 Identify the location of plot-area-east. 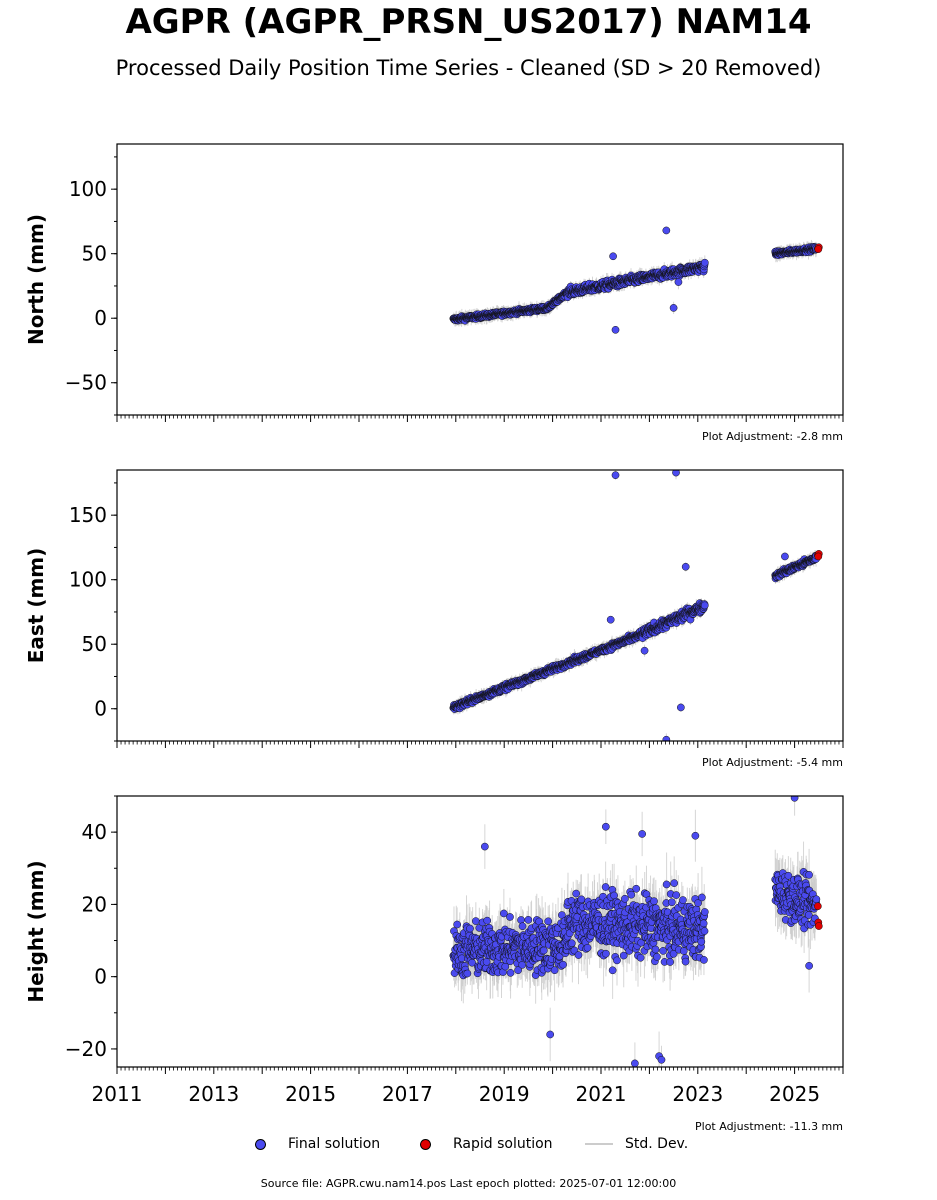
(636, 605).